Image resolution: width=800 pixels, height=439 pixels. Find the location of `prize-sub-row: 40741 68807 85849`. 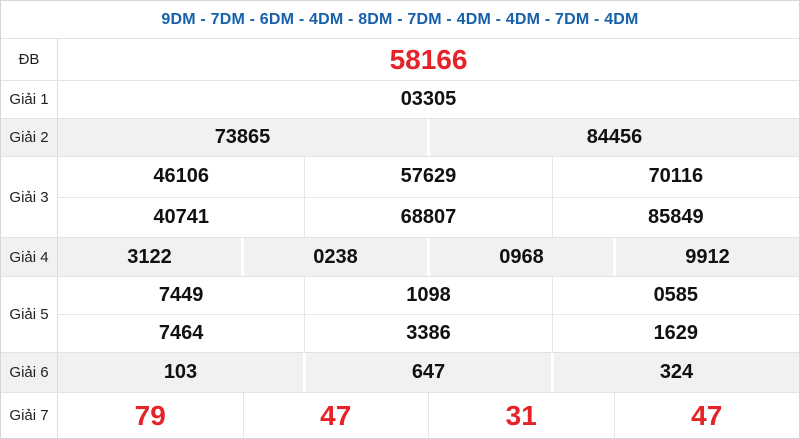

prize-sub-row: 40741 68807 85849 is located at coordinates (428, 216).